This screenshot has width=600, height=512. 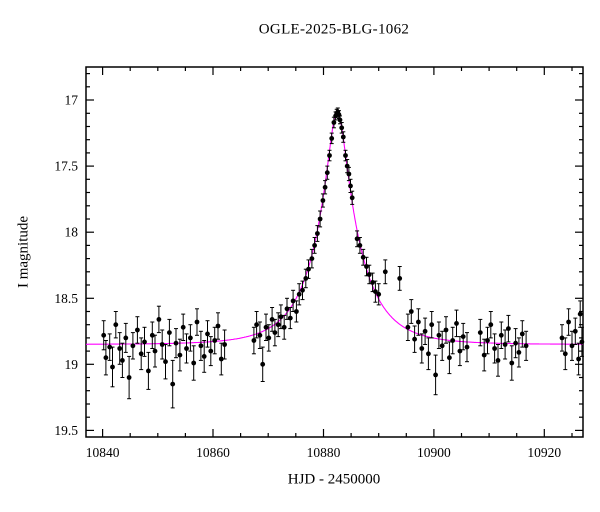 What do you see at coordinates (66, 430) in the screenshot?
I see `y-tick-label: 19.5` at bounding box center [66, 430].